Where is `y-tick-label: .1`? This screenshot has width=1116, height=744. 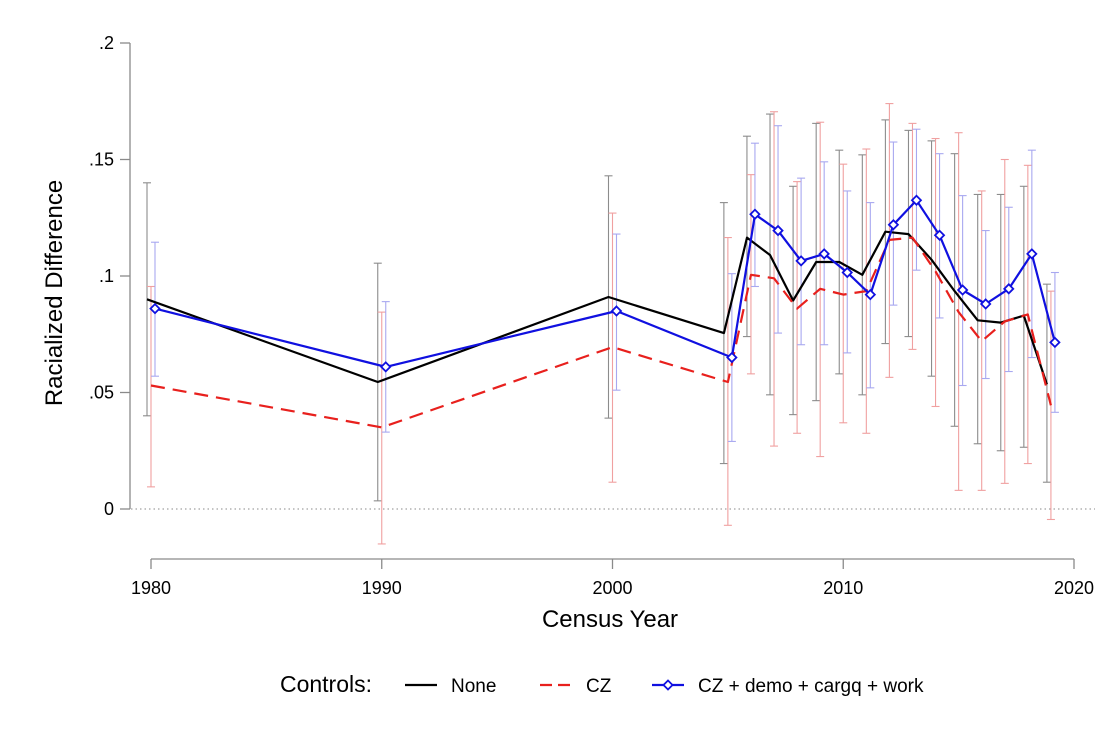 y-tick-label: .1 is located at coordinates (106, 276).